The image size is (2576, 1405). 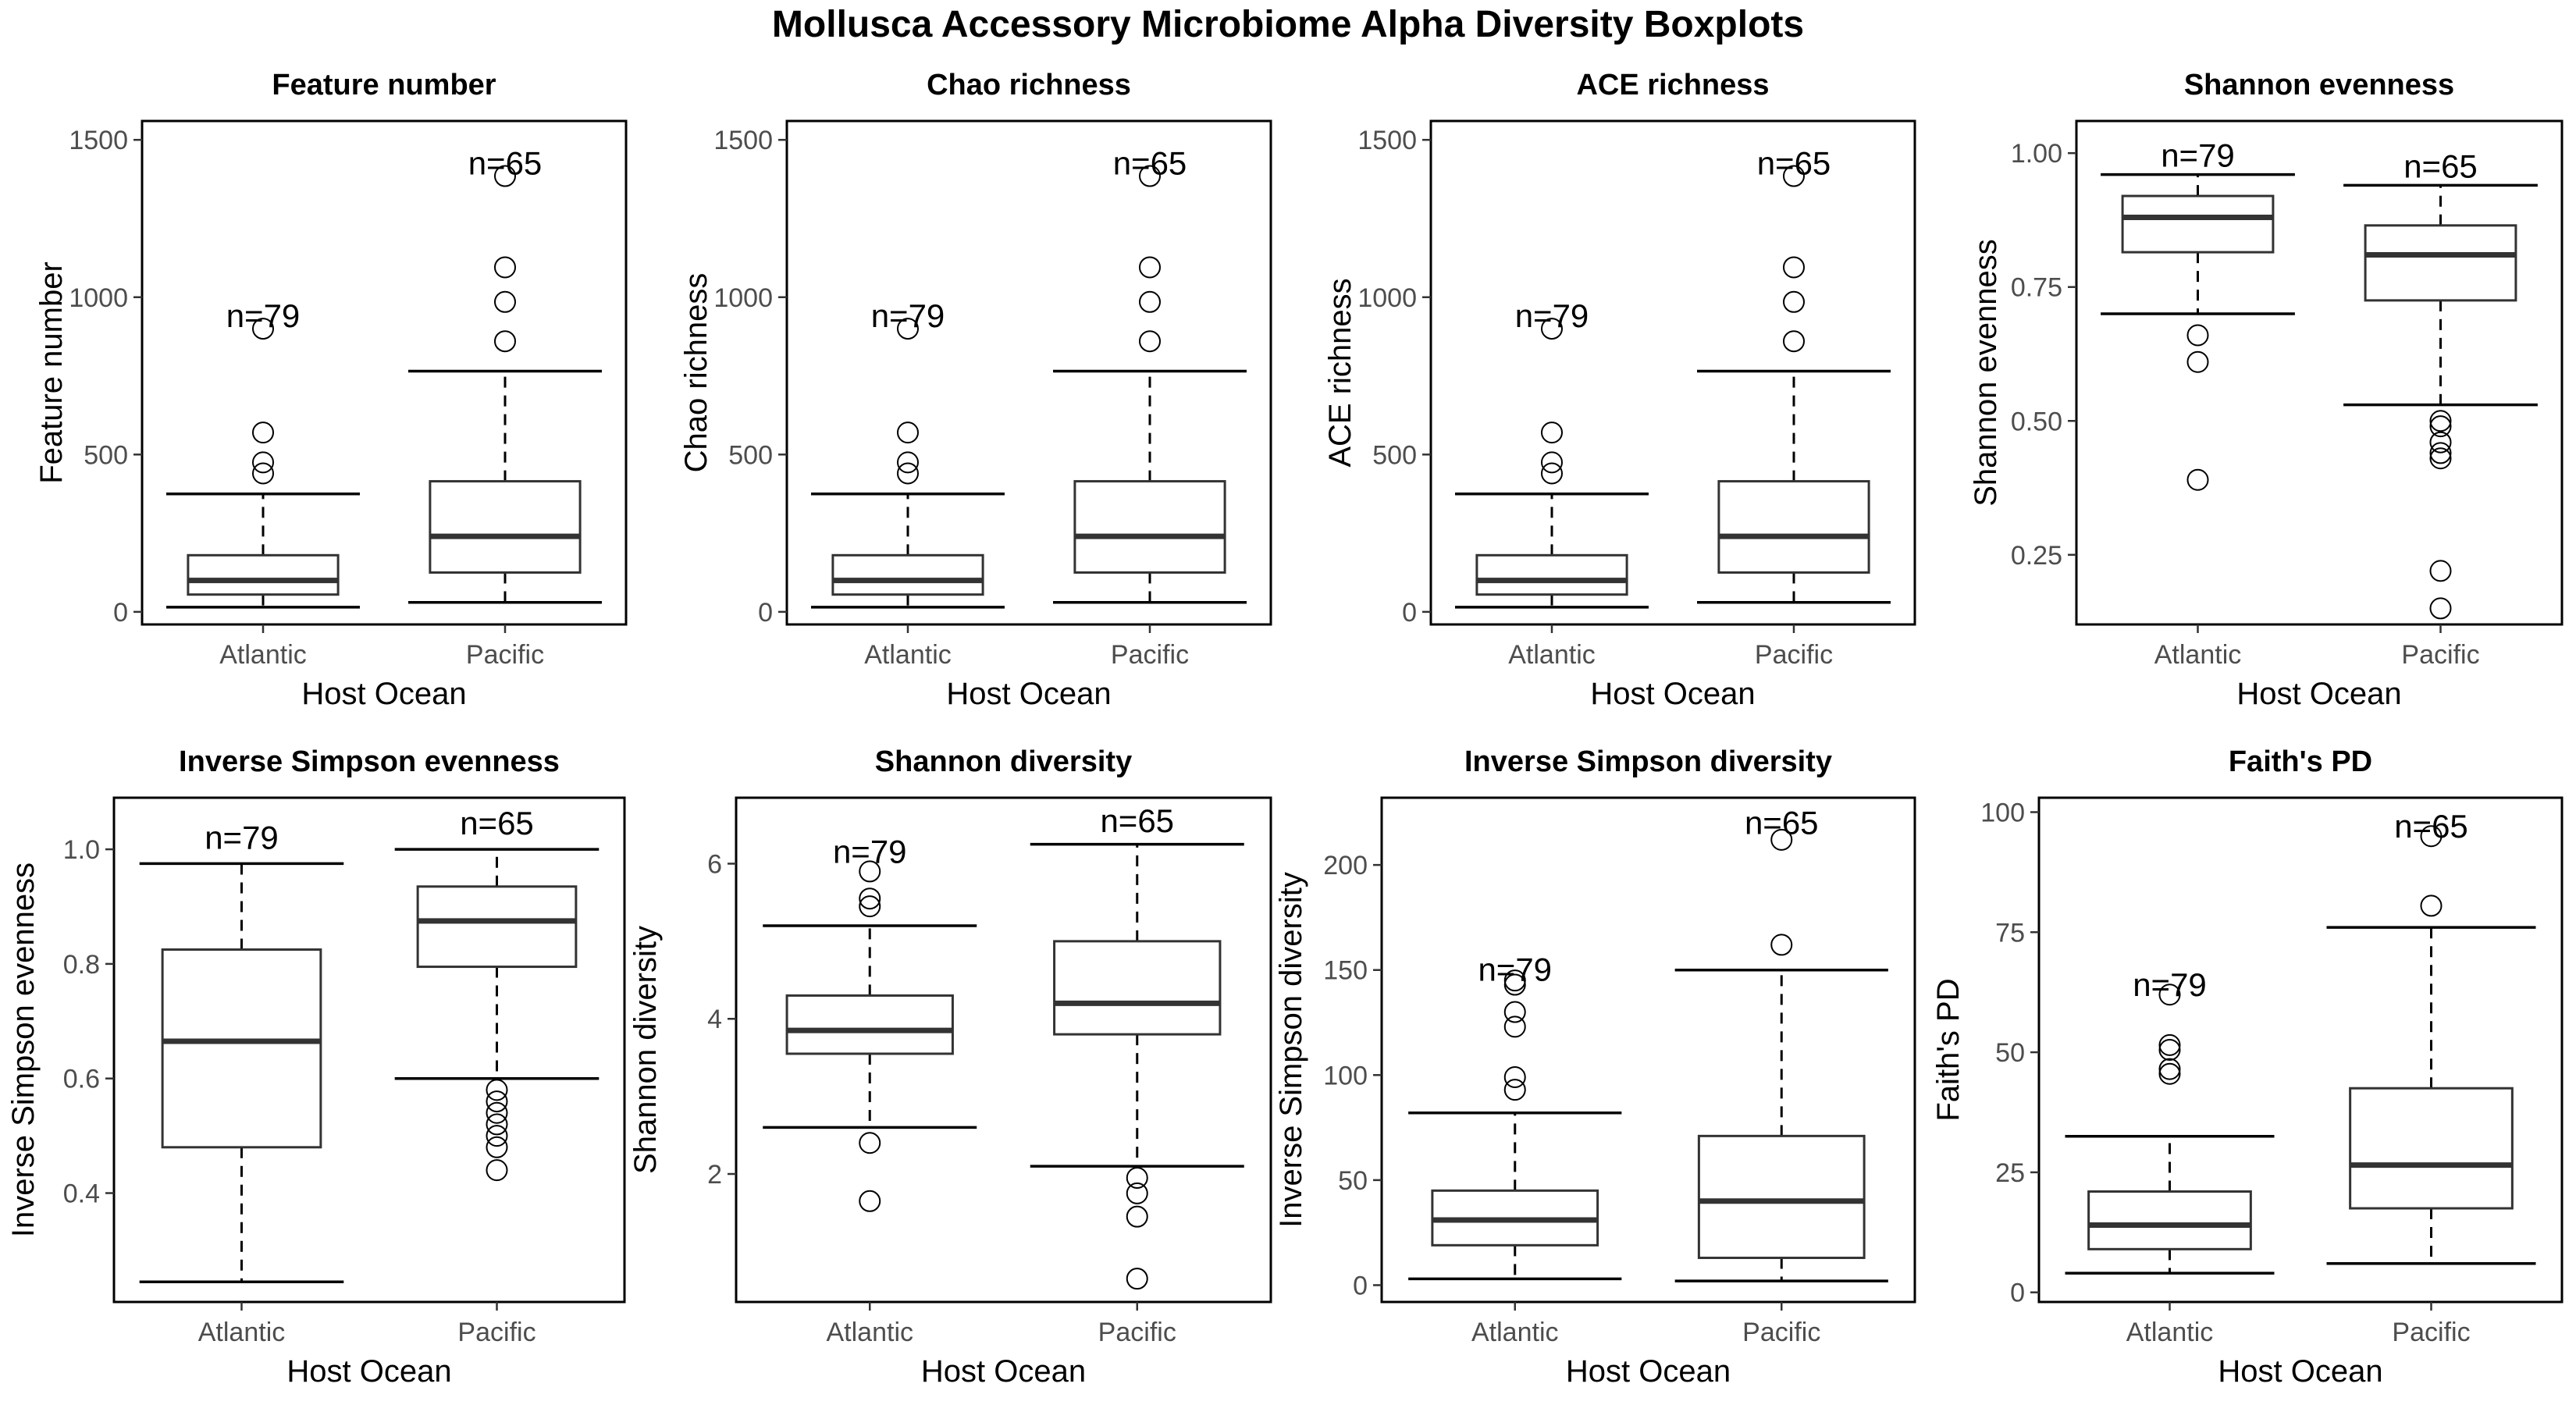 I want to click on y-tick-label: 0.8, so click(x=81, y=965).